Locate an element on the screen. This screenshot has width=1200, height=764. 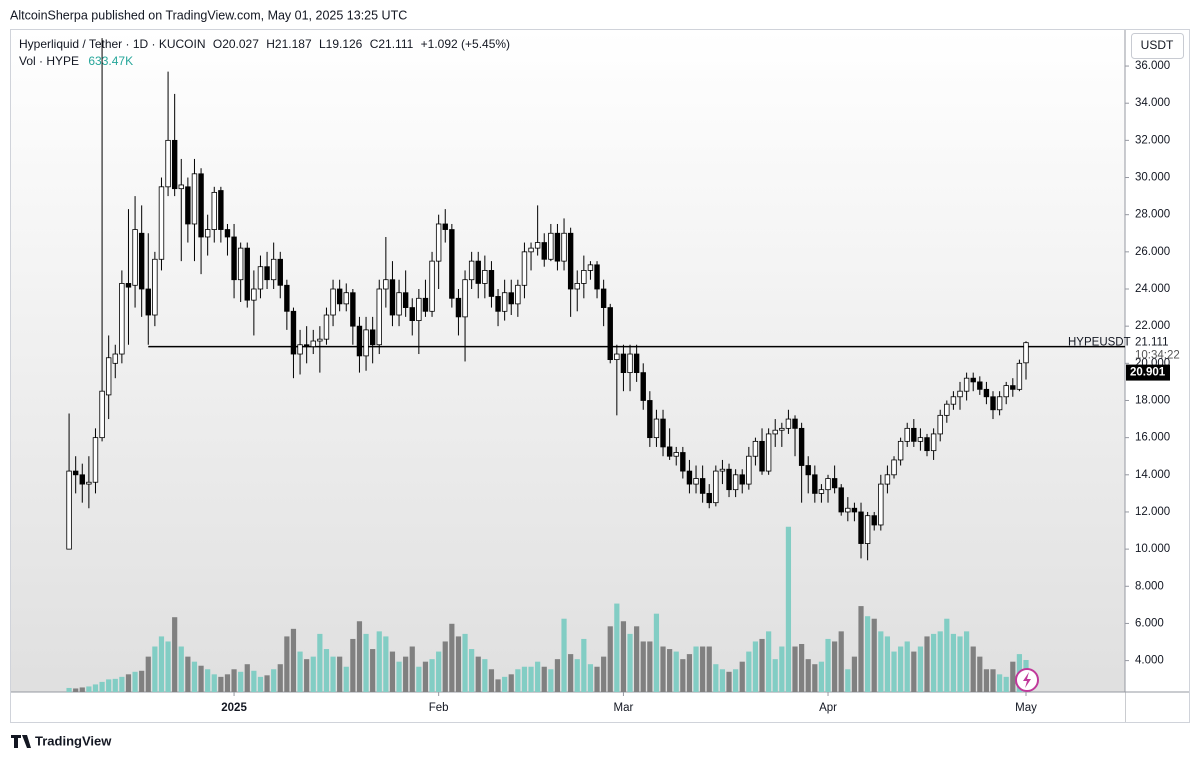
y-tick-label: 16.000 is located at coordinates (1152, 438).